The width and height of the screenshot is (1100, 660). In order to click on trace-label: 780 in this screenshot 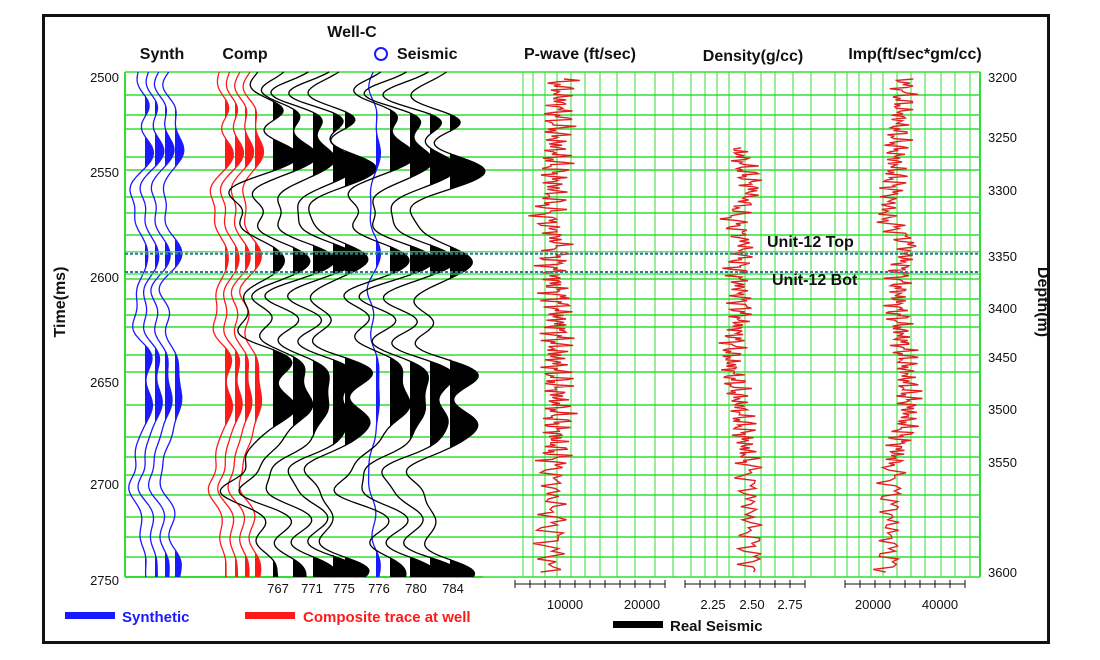, I will do `click(416, 588)`.